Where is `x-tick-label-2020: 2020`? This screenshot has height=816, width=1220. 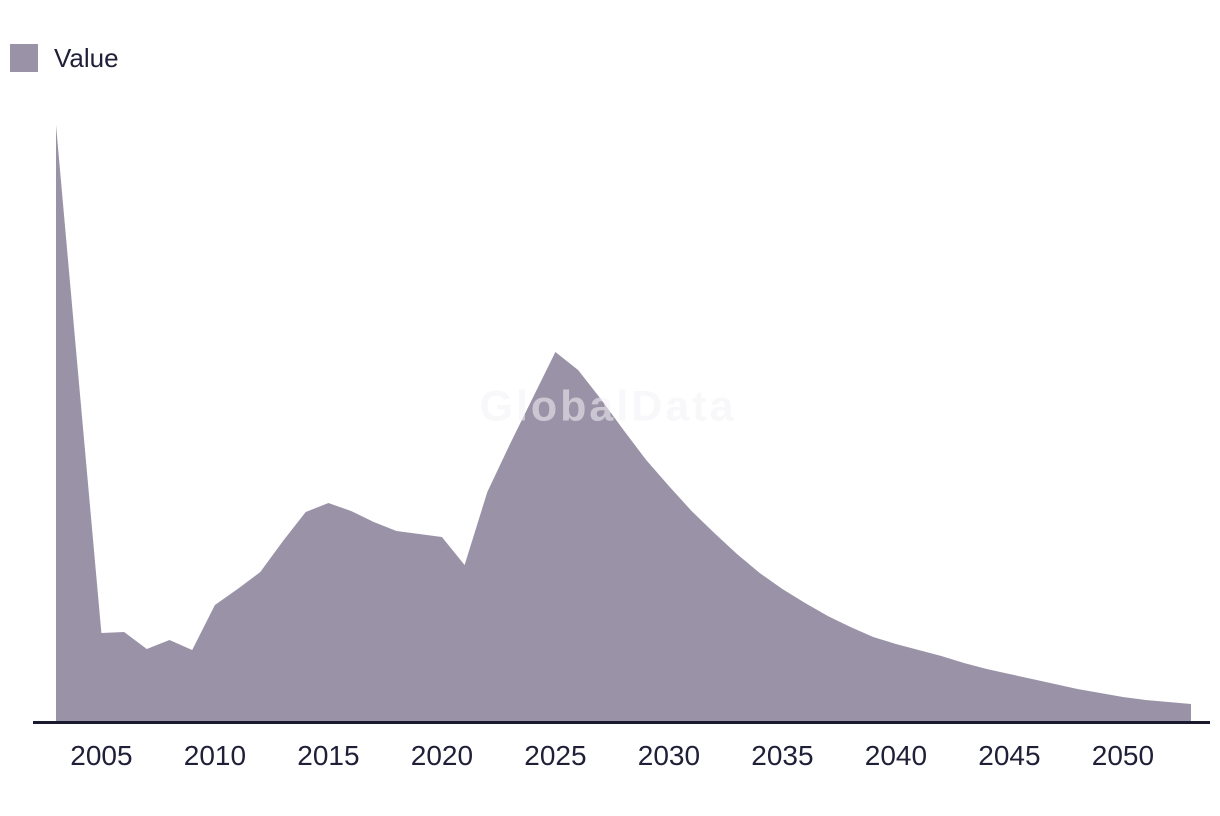 x-tick-label-2020: 2020 is located at coordinates (442, 755).